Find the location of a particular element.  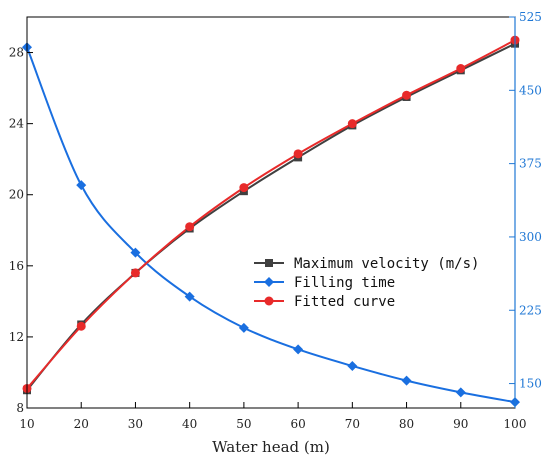

y-left-tick-label: 28 is located at coordinates (16, 53).